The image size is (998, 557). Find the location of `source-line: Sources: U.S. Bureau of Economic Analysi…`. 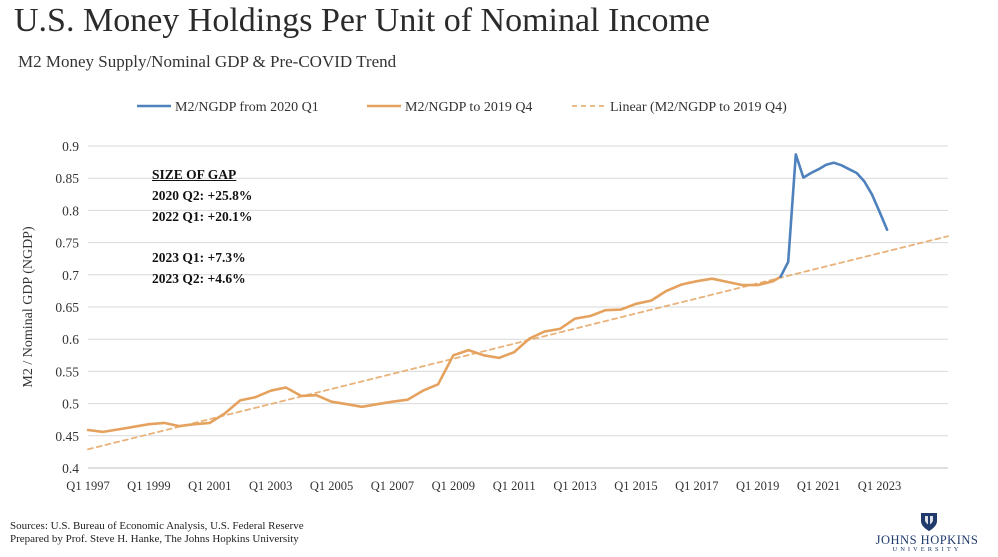

source-line: Sources: U.S. Bureau of Economic Analysi… is located at coordinates (157, 526).